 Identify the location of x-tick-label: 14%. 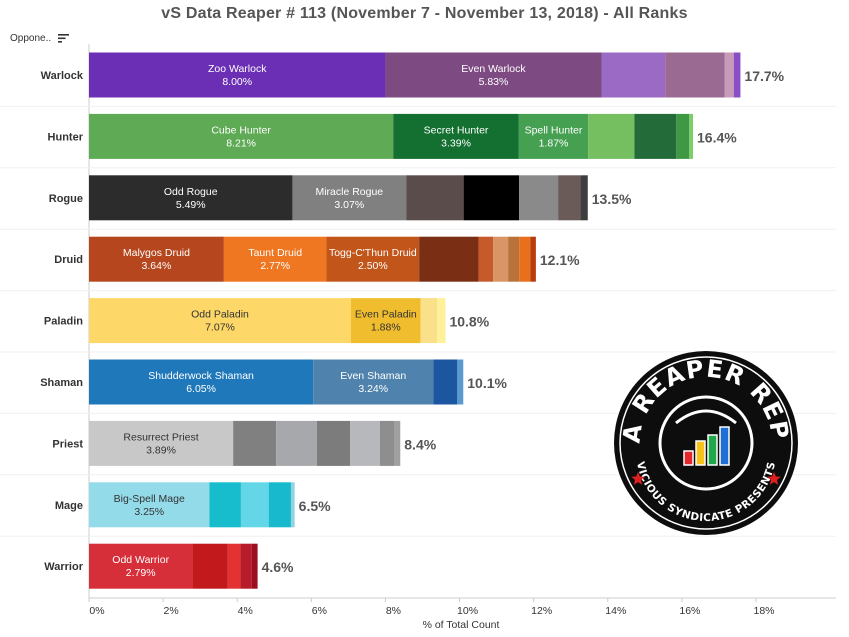
(615, 611).